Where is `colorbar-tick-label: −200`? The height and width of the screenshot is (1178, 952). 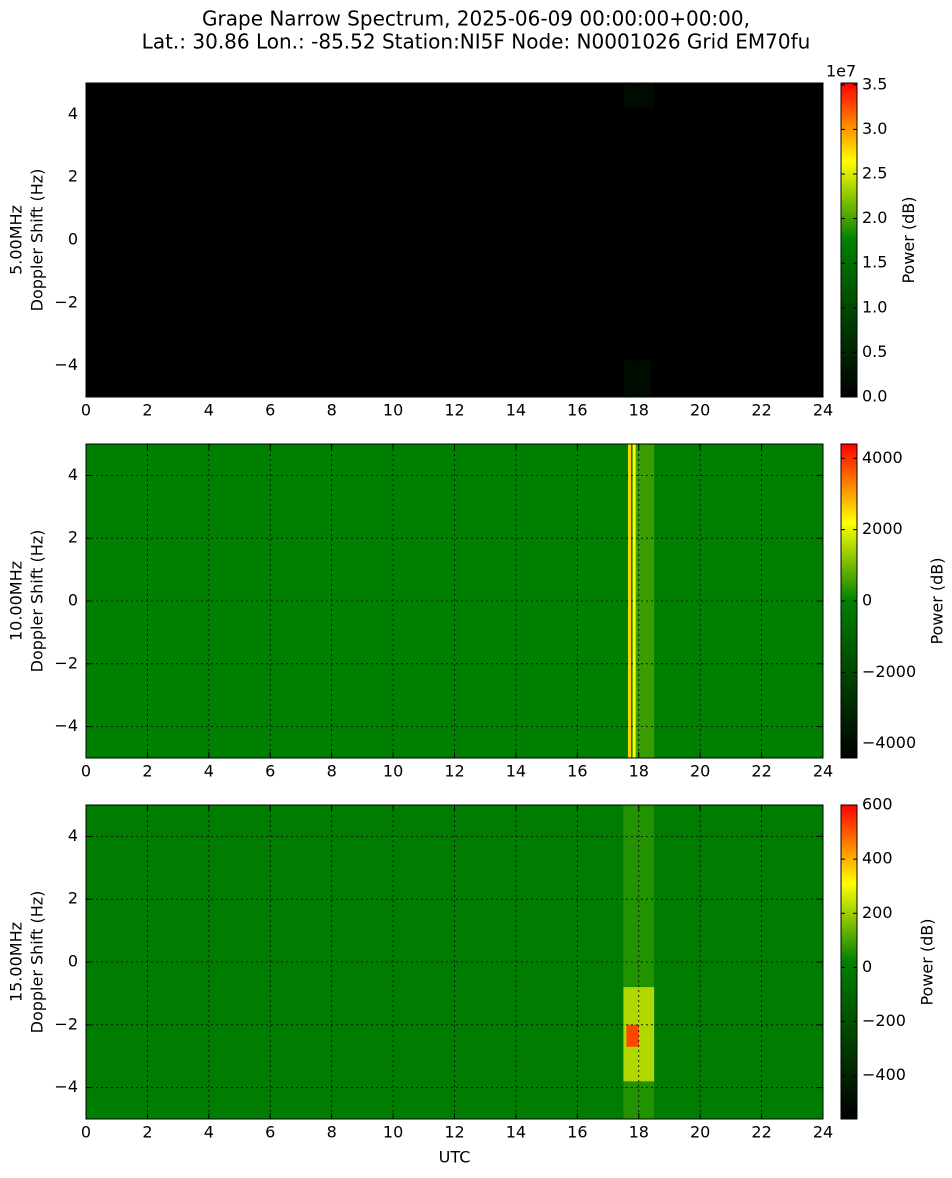
colorbar-tick-label: −200 is located at coordinates (884, 1020).